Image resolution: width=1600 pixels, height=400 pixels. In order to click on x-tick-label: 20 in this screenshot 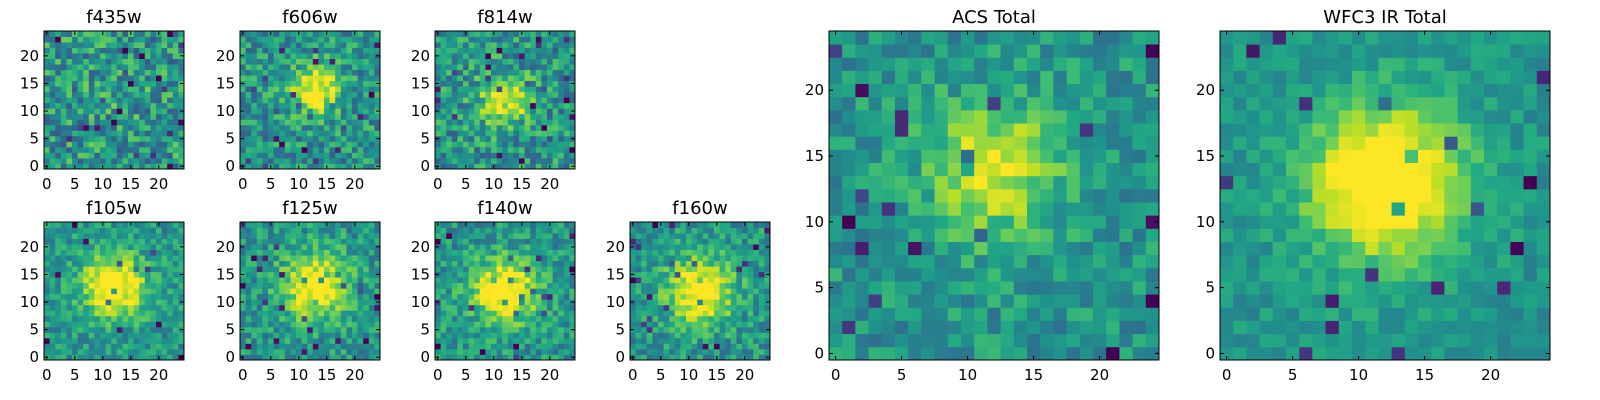, I will do `click(158, 375)`.